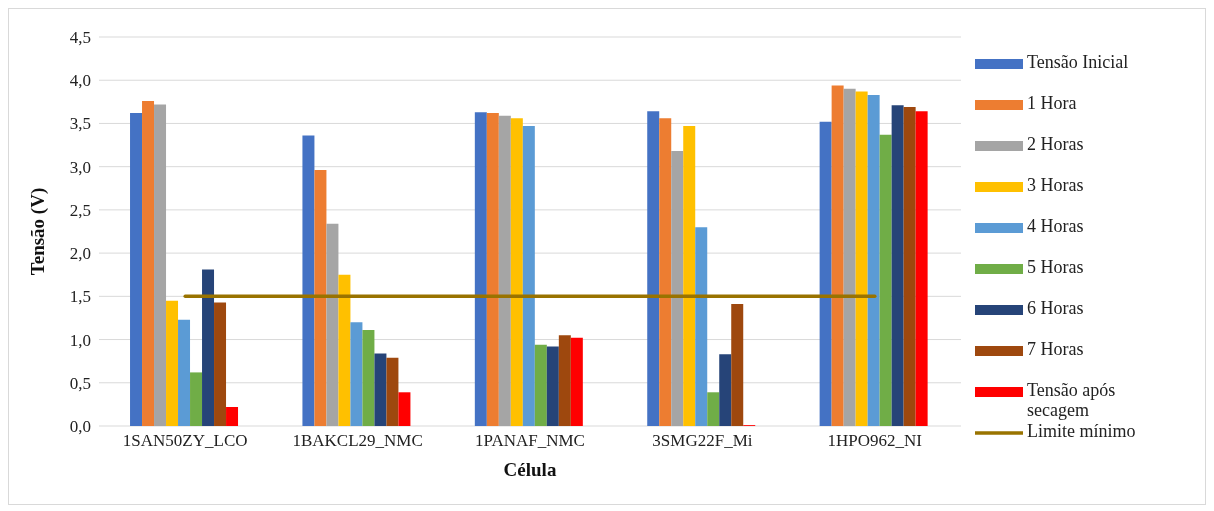  Describe the element at coordinates (80, 38) in the screenshot. I see `y-tick-label: 4,5` at that location.